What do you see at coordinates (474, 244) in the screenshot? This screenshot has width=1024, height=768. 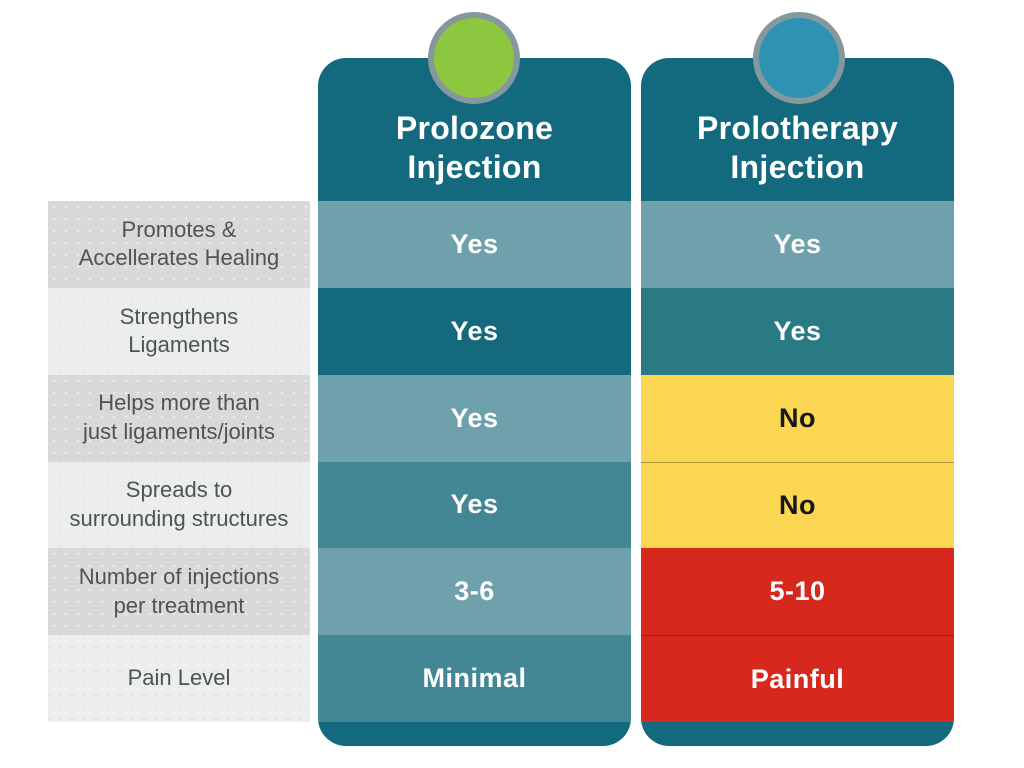 I see `prolozone-cell-promotes-healing: Yes` at bounding box center [474, 244].